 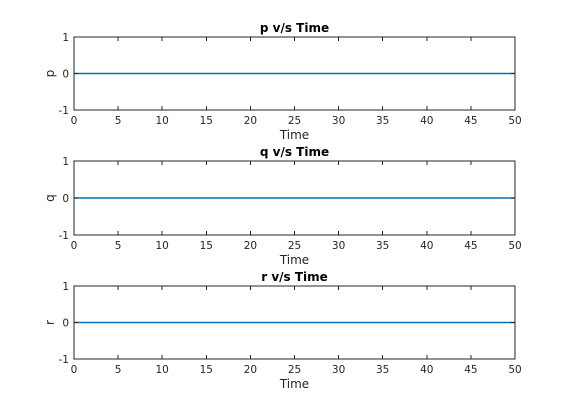 What do you see at coordinates (294, 277) in the screenshot?
I see `chart-title: r v/s Time` at bounding box center [294, 277].